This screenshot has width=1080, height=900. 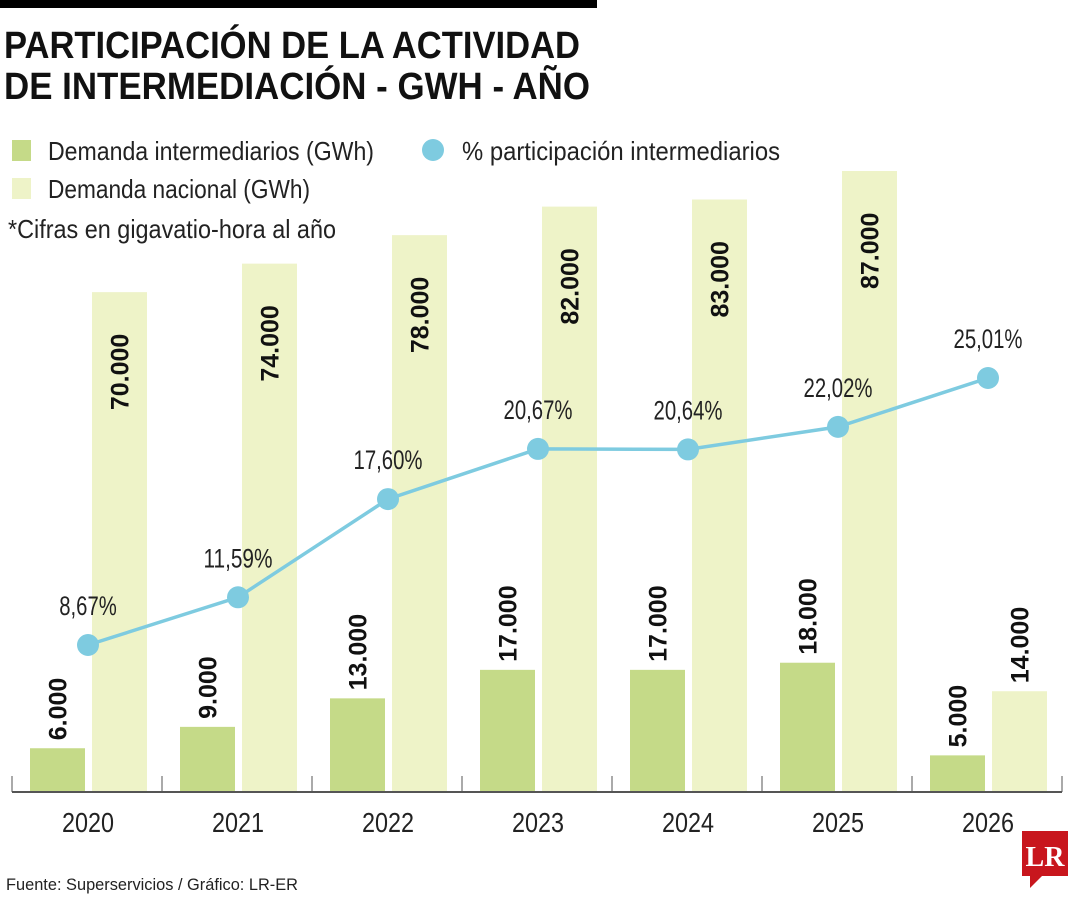 I want to click on bar-label-intermediarios-2021: 9.000, so click(x=209, y=687).